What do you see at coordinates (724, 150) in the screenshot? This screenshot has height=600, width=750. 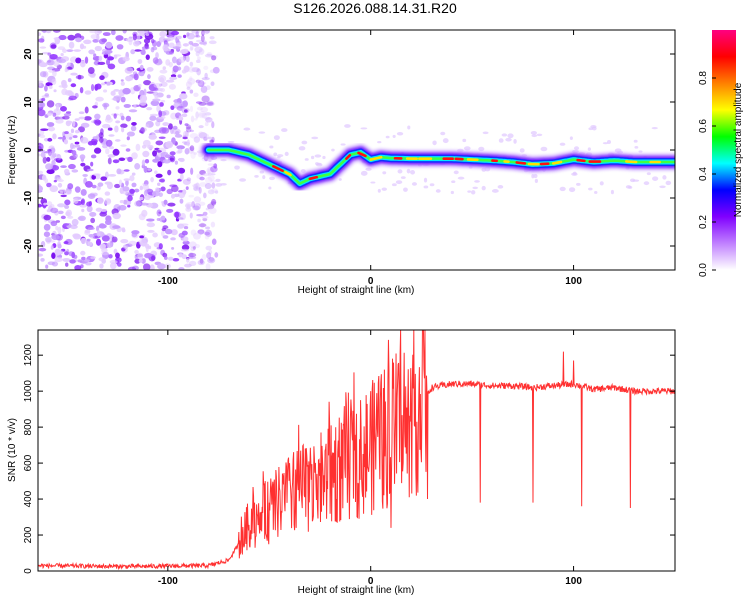 I see `colorbar-scale` at bounding box center [724, 150].